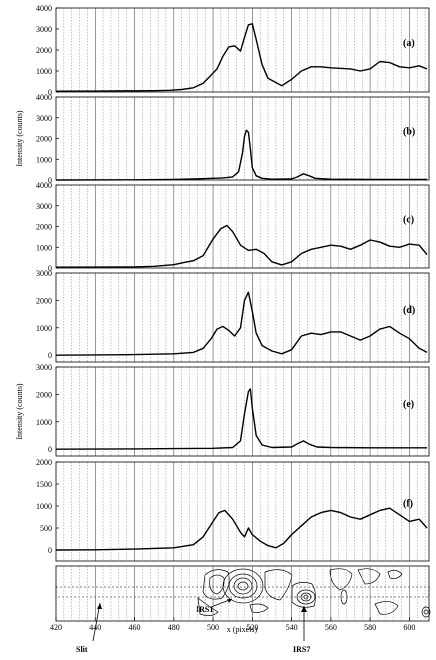 The height and width of the screenshot is (660, 436). I want to click on x-axis-title: x (pixels), so click(242, 629).